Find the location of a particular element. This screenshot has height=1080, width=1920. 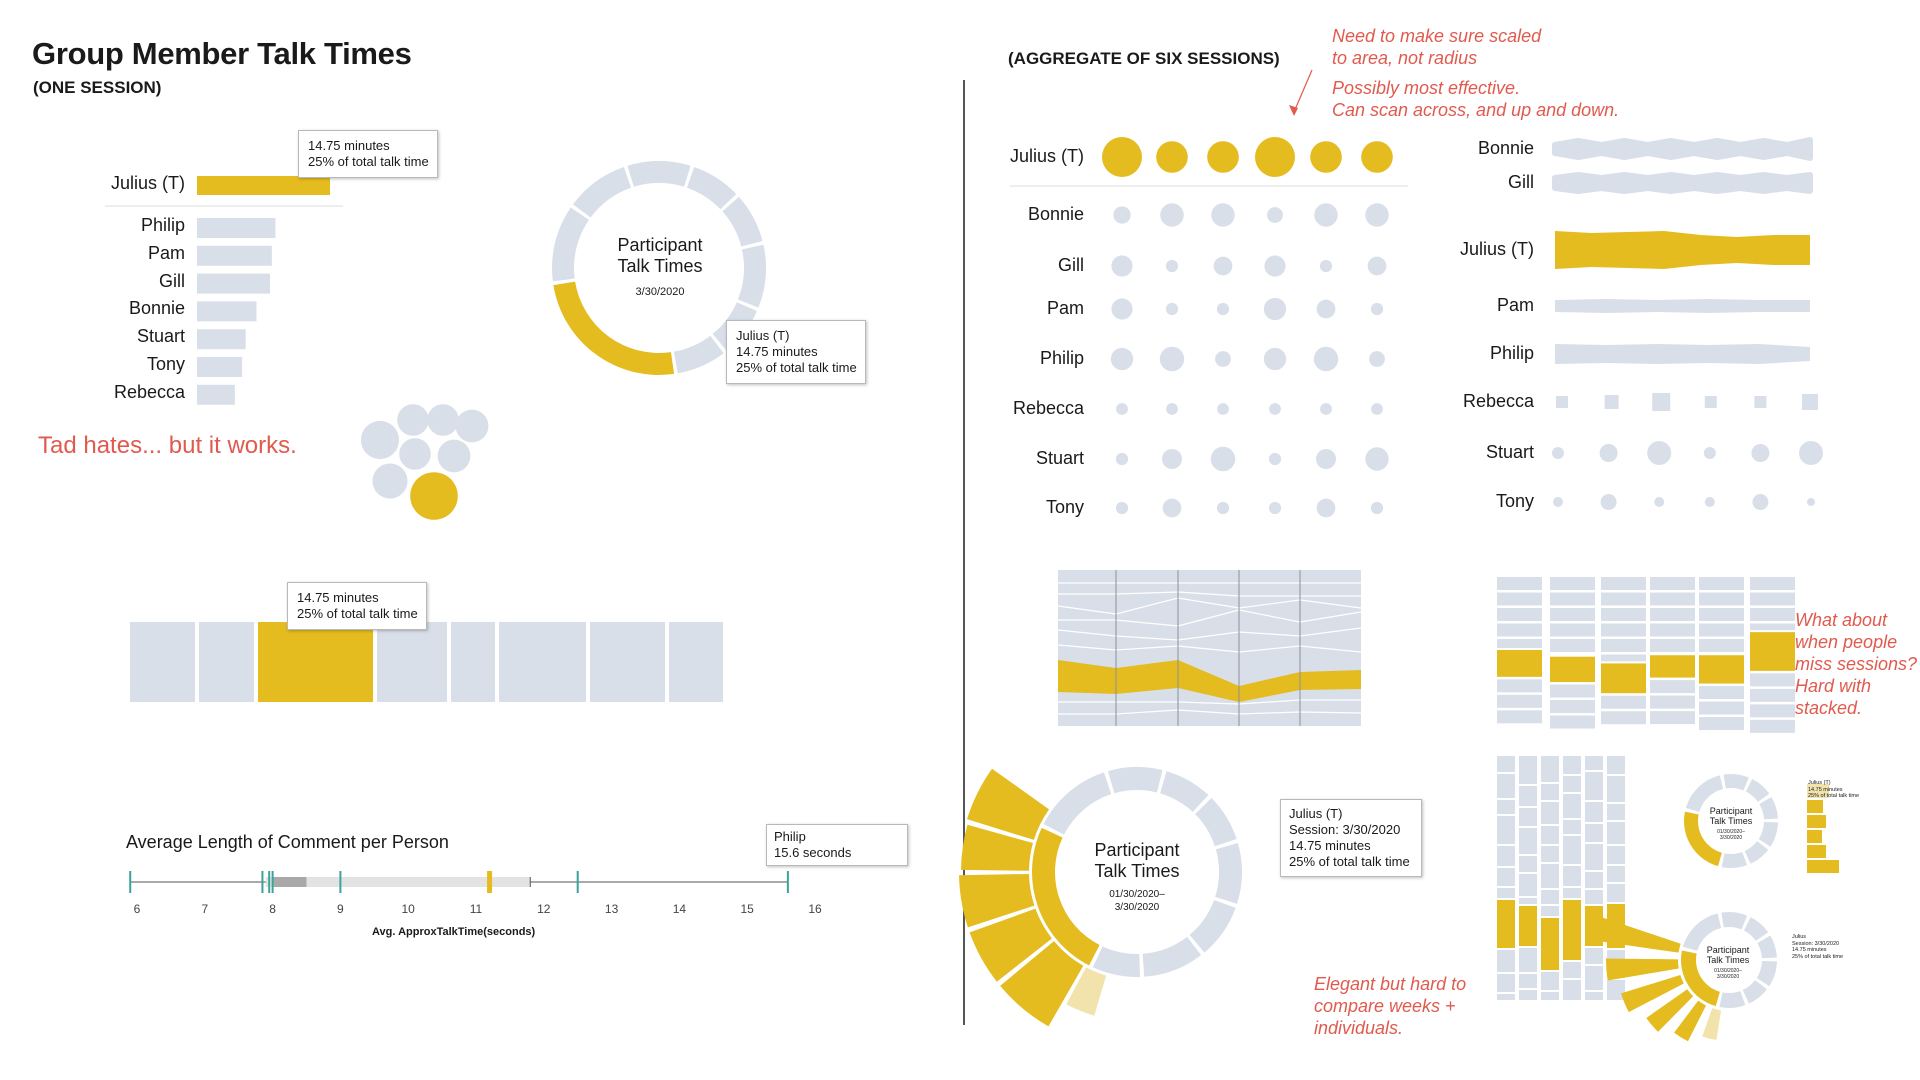

sunburst-date2: 3/30/2020 is located at coordinates (1137, 907).